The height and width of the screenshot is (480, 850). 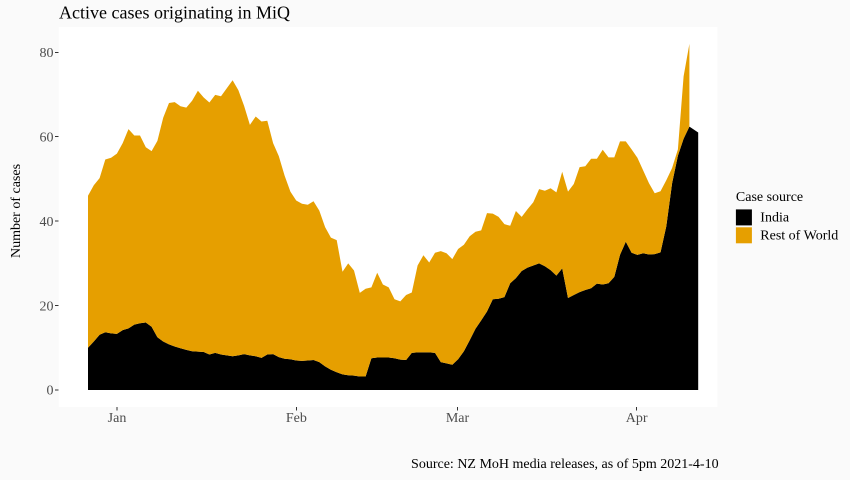 I want to click on svg-text: Rest of World, so click(x=799, y=236).